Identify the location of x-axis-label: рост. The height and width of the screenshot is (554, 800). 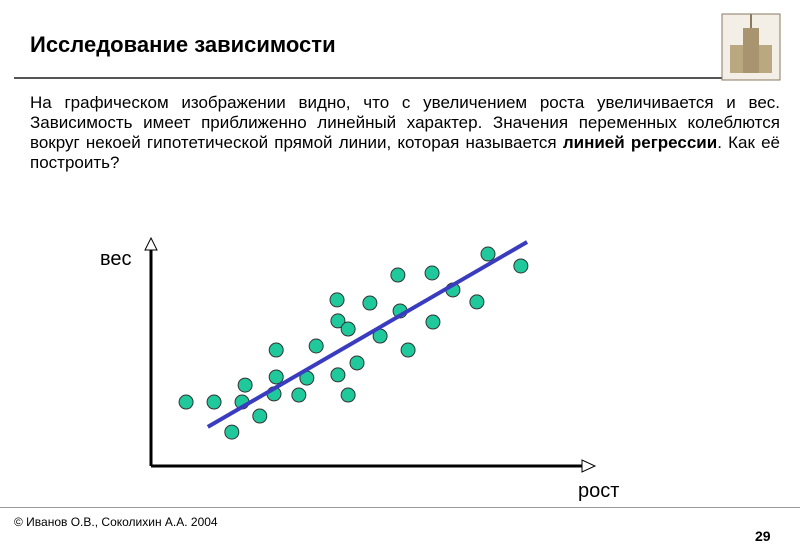
(598, 491).